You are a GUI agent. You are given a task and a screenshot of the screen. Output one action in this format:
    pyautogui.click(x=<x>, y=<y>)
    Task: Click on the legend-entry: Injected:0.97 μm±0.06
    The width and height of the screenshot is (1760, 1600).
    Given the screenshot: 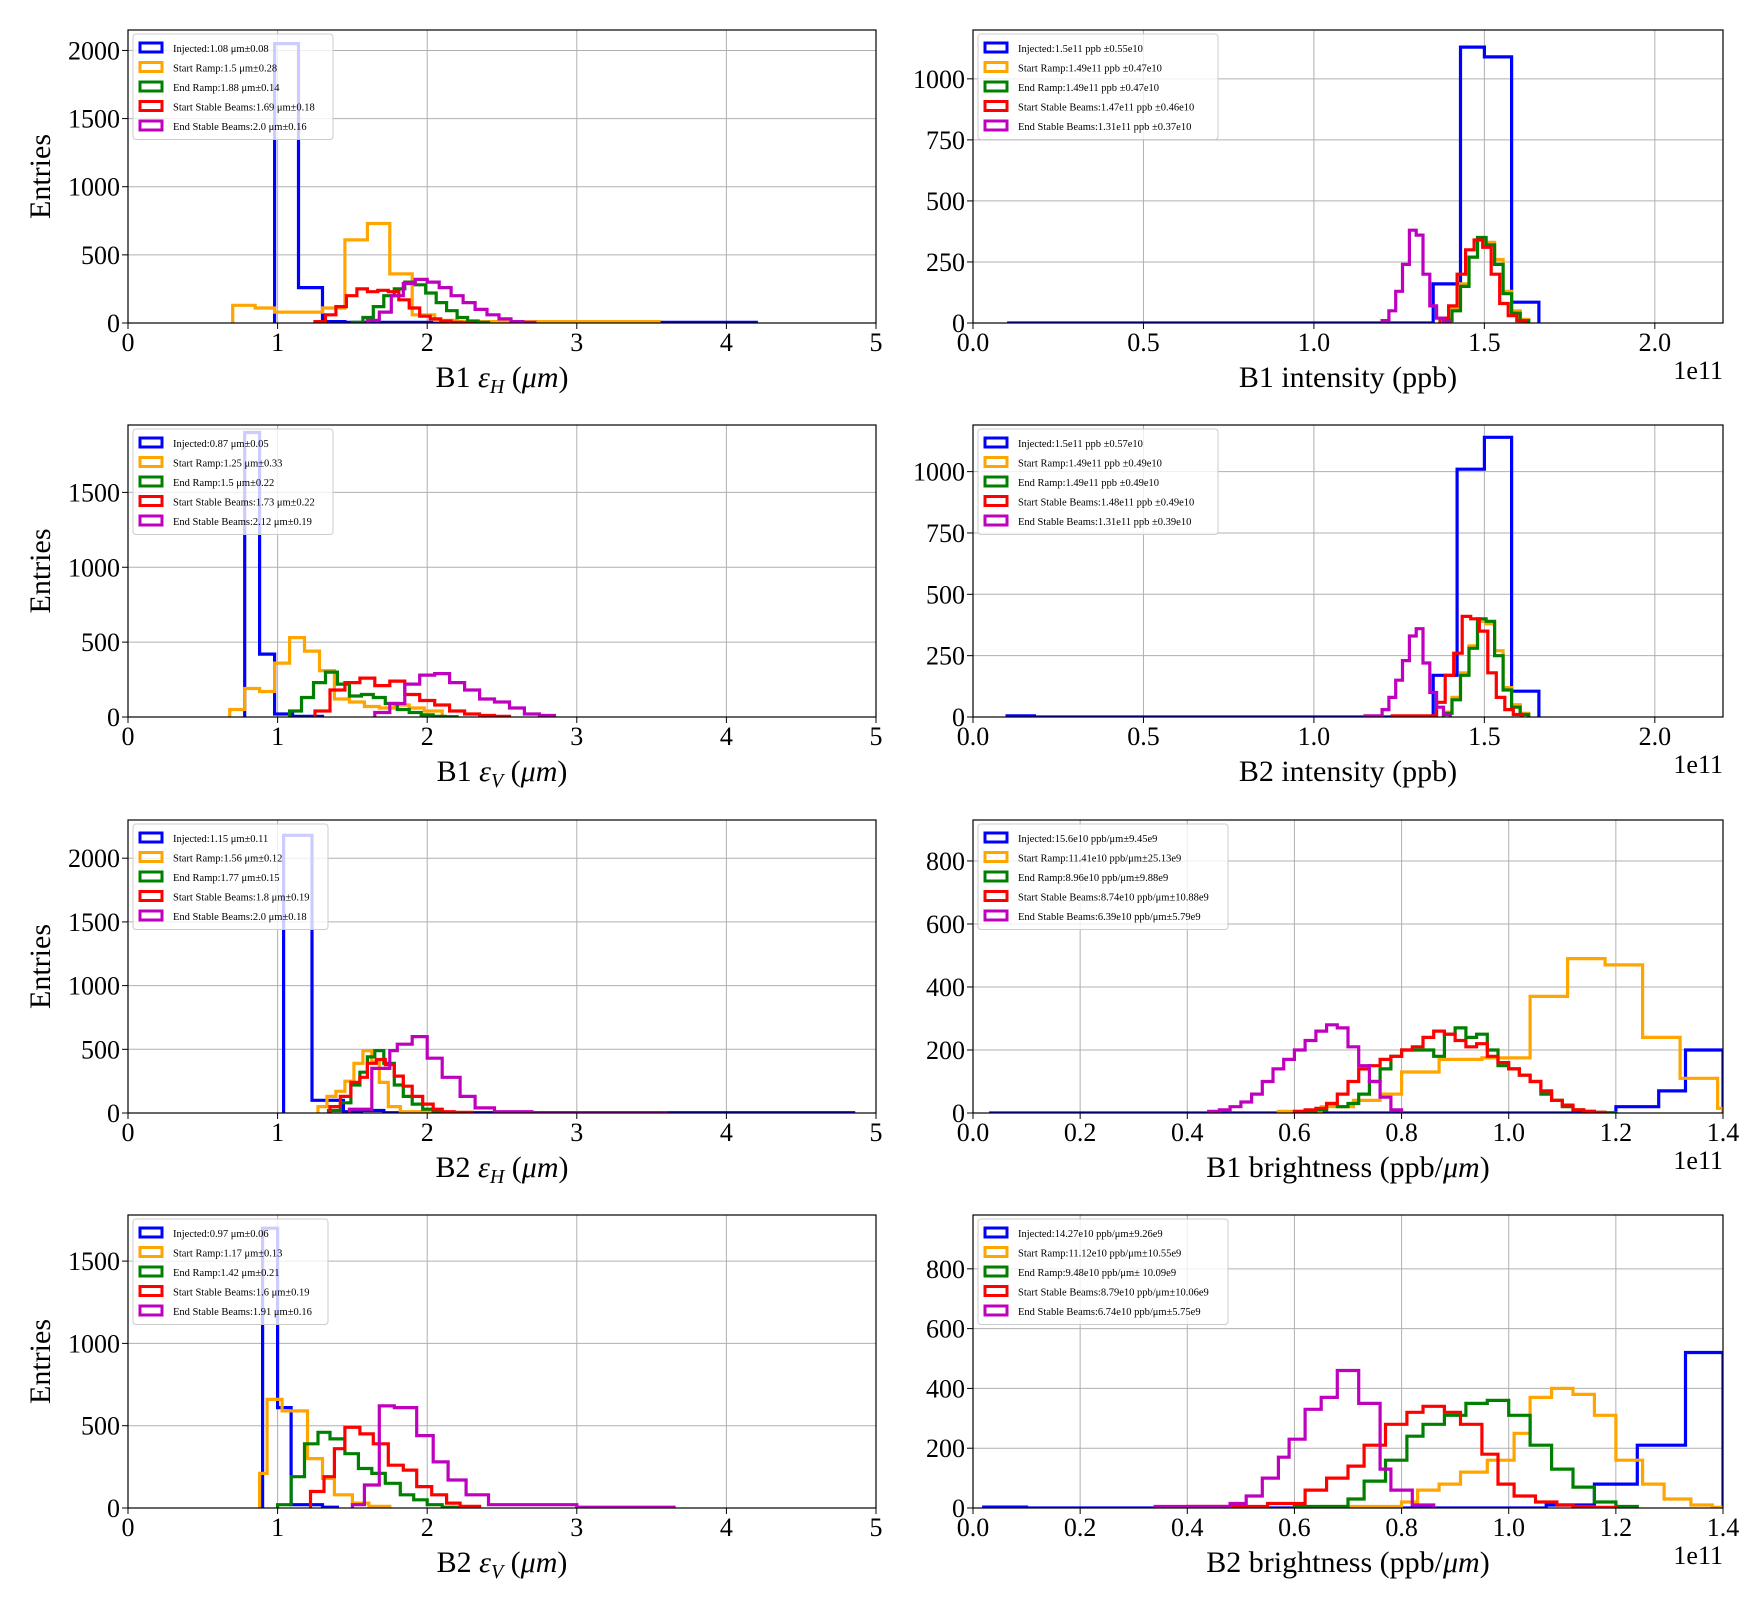 What is the action you would take?
    pyautogui.click(x=221, y=1234)
    